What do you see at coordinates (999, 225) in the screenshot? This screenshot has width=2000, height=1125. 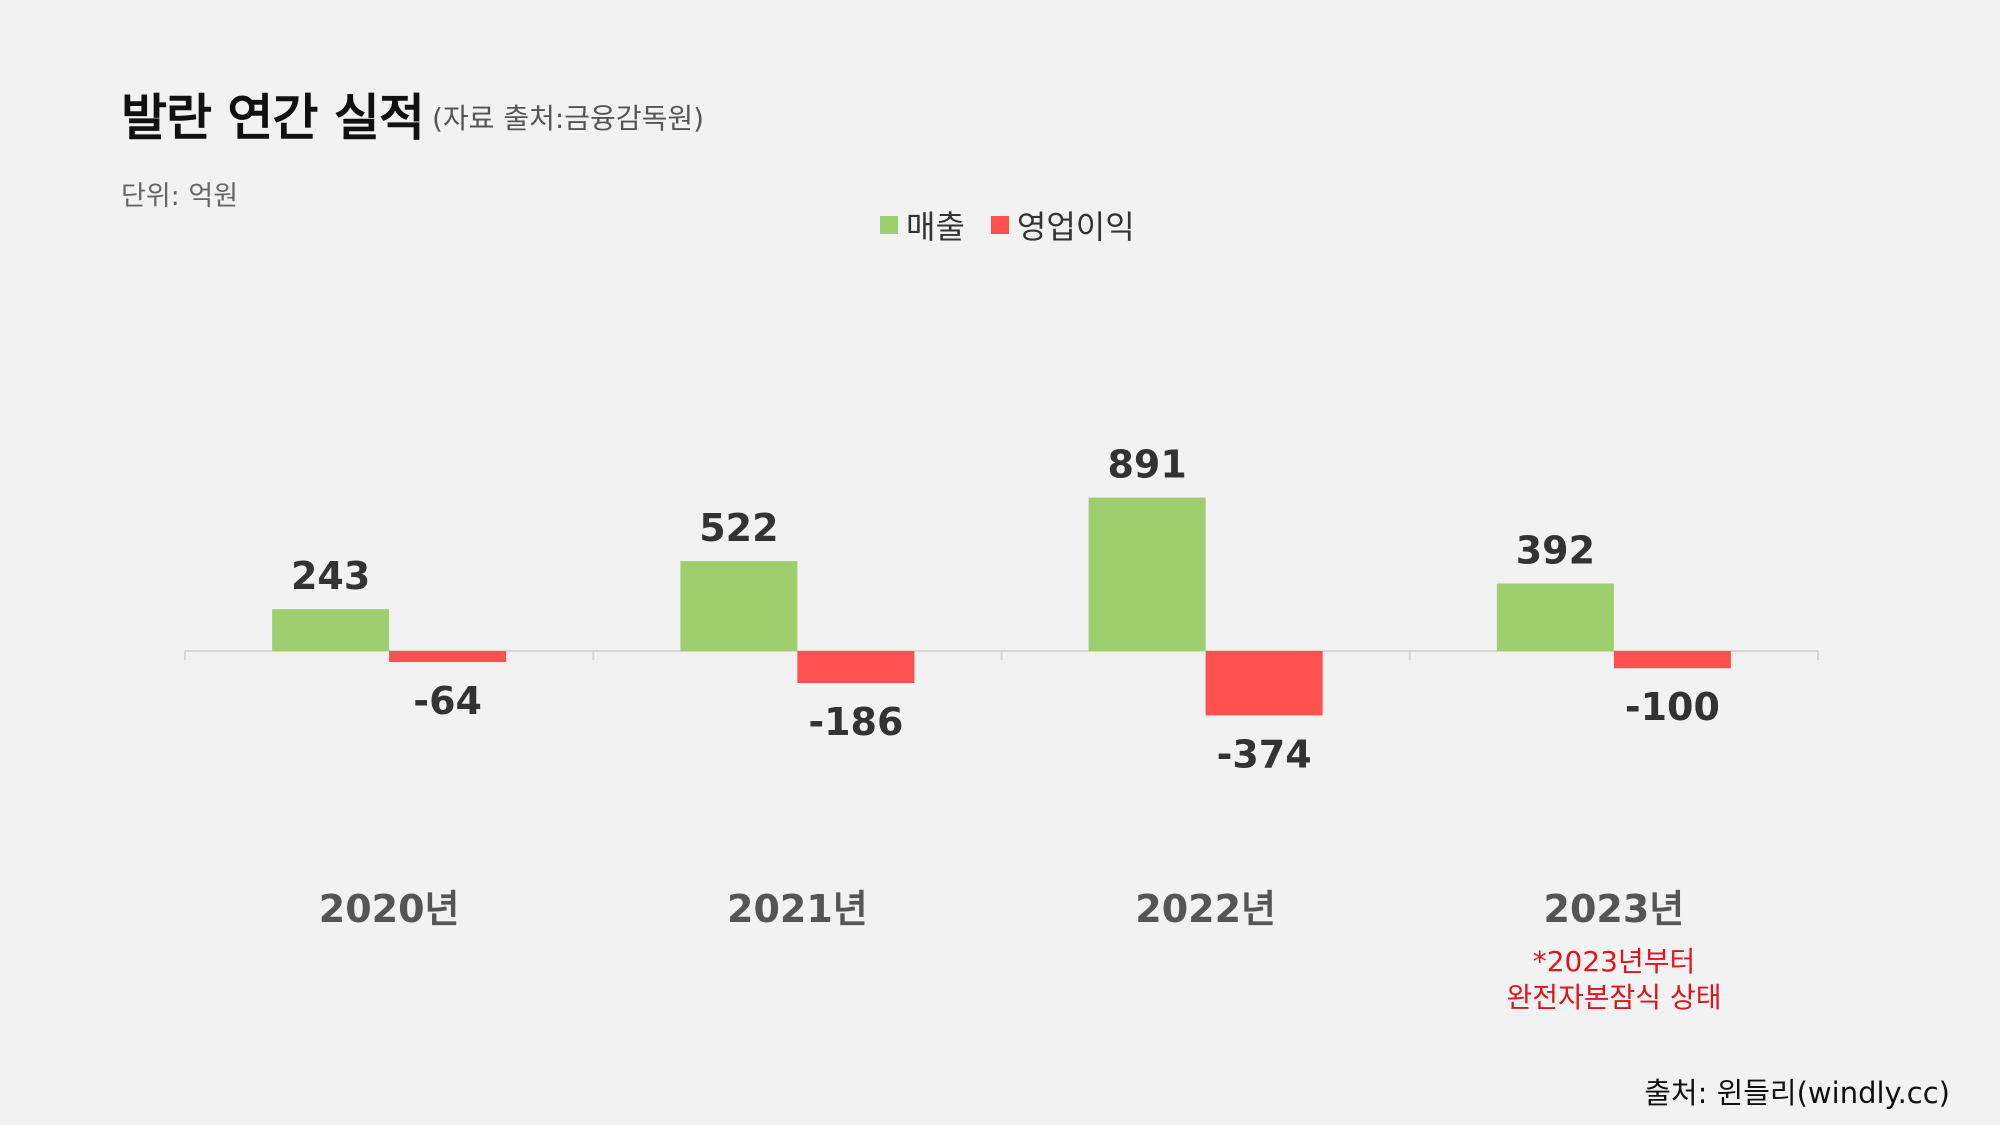 I see `legend-swatch-operating-profit` at bounding box center [999, 225].